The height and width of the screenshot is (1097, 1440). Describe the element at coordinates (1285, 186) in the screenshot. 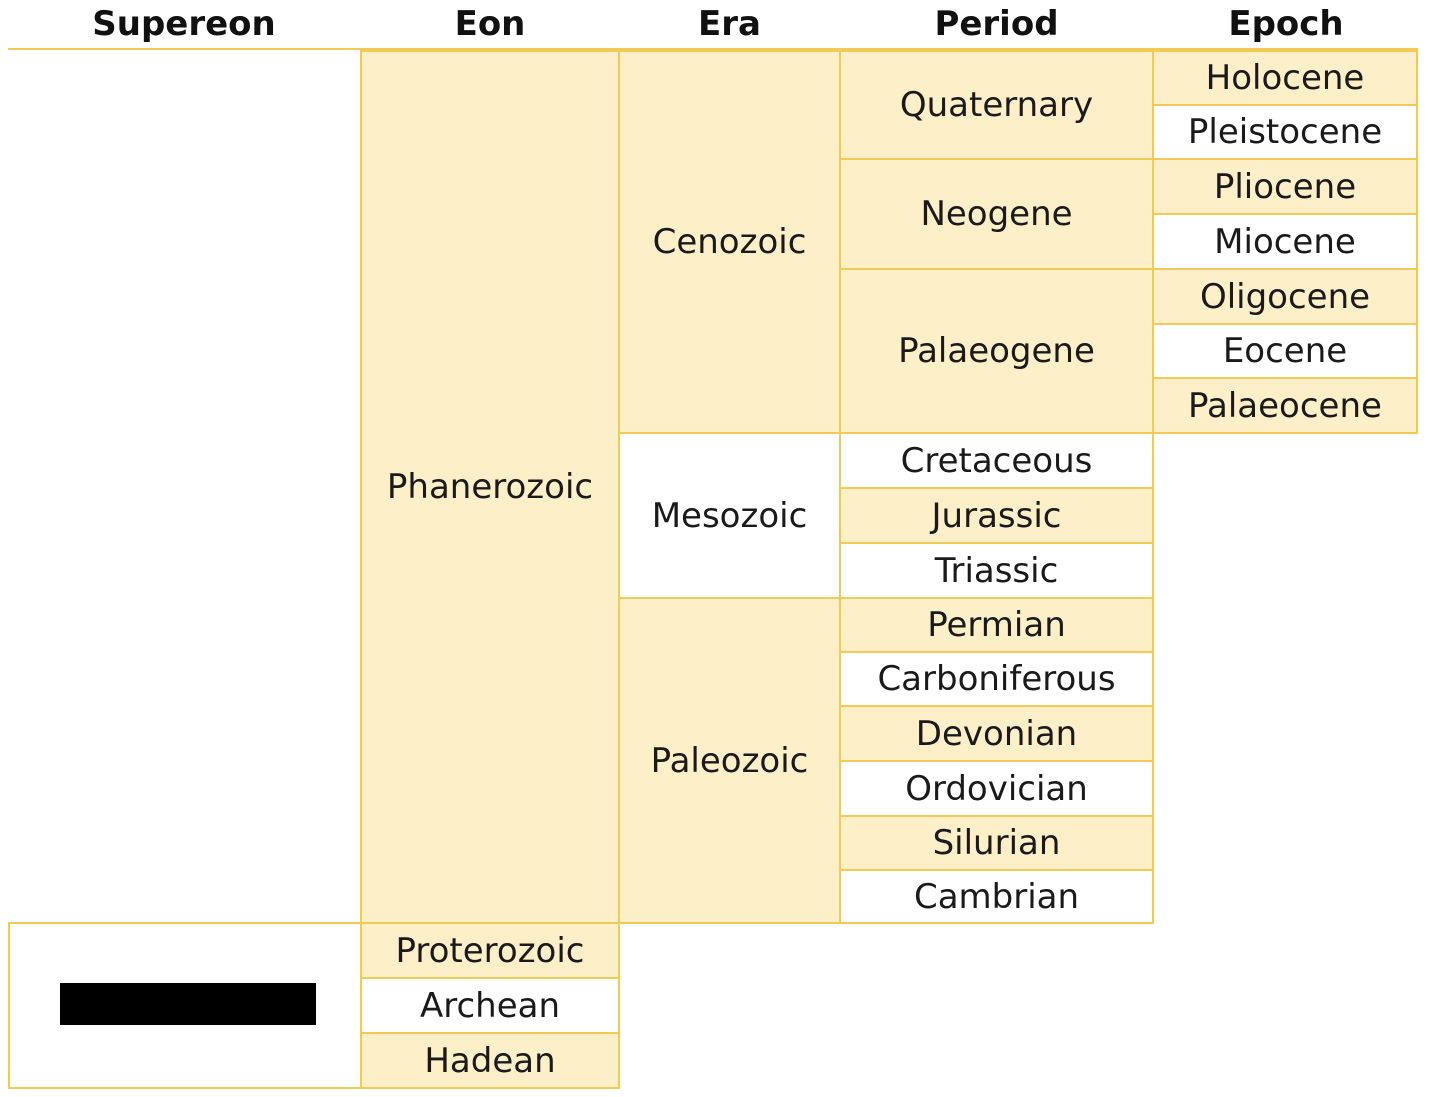

I see `epoch-pliocene: Pliocene` at that location.